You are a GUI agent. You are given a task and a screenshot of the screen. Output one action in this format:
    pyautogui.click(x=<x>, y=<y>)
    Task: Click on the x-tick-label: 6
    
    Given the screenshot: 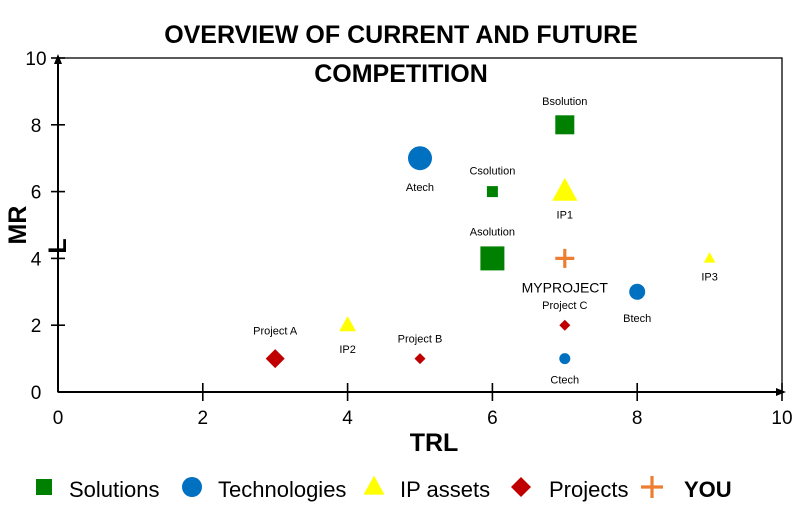 What is the action you would take?
    pyautogui.click(x=492, y=418)
    